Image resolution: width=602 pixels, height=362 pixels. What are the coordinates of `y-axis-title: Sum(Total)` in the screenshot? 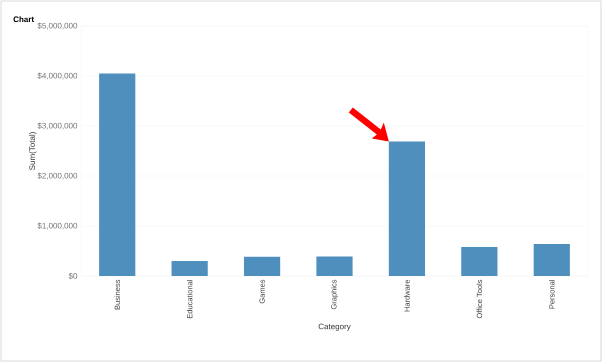 It's located at (33, 151).